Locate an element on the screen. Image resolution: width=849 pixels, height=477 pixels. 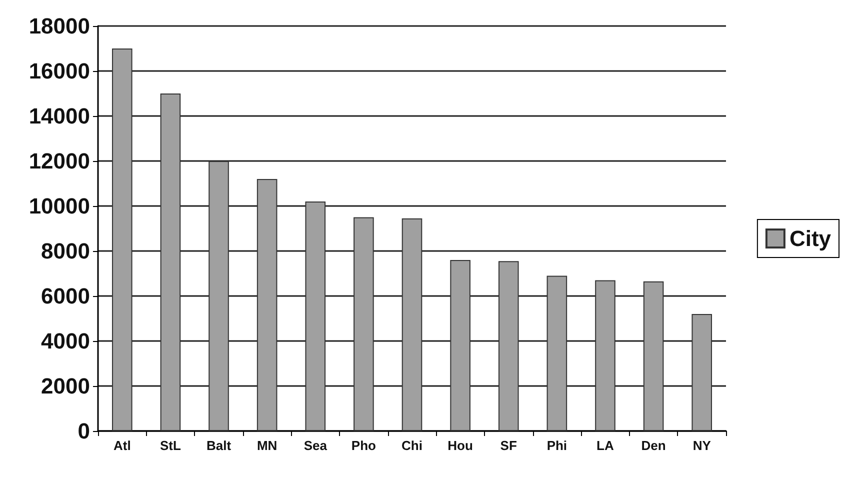
x-tick-label: Chi is located at coordinates (412, 445).